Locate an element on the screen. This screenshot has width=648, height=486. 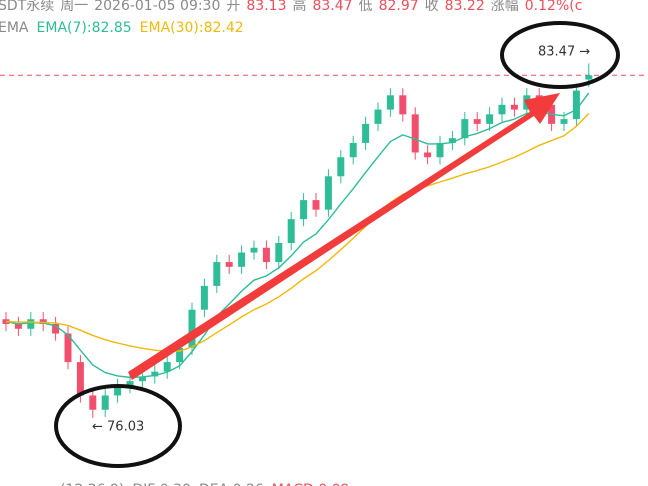
header-item: 83.22 is located at coordinates (465, 7).